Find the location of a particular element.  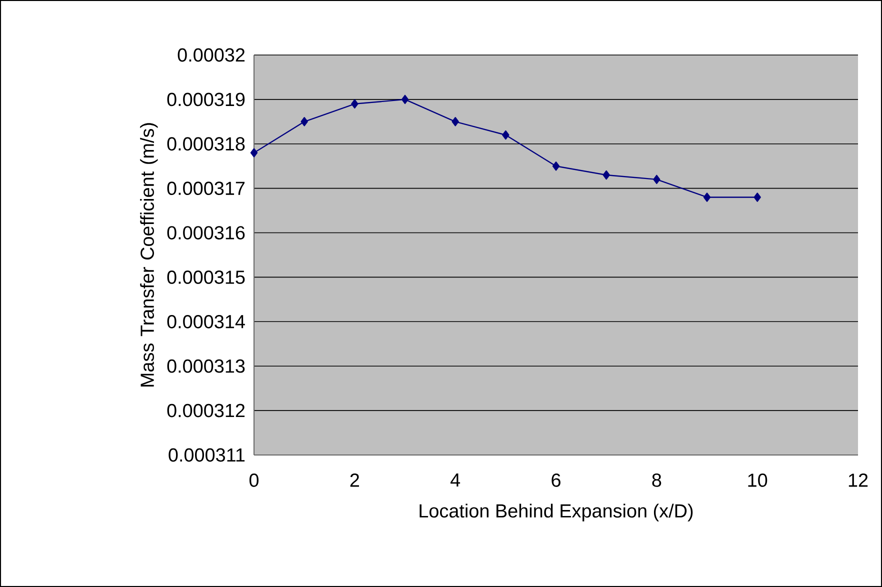

x-tick-label: 4 is located at coordinates (455, 480).